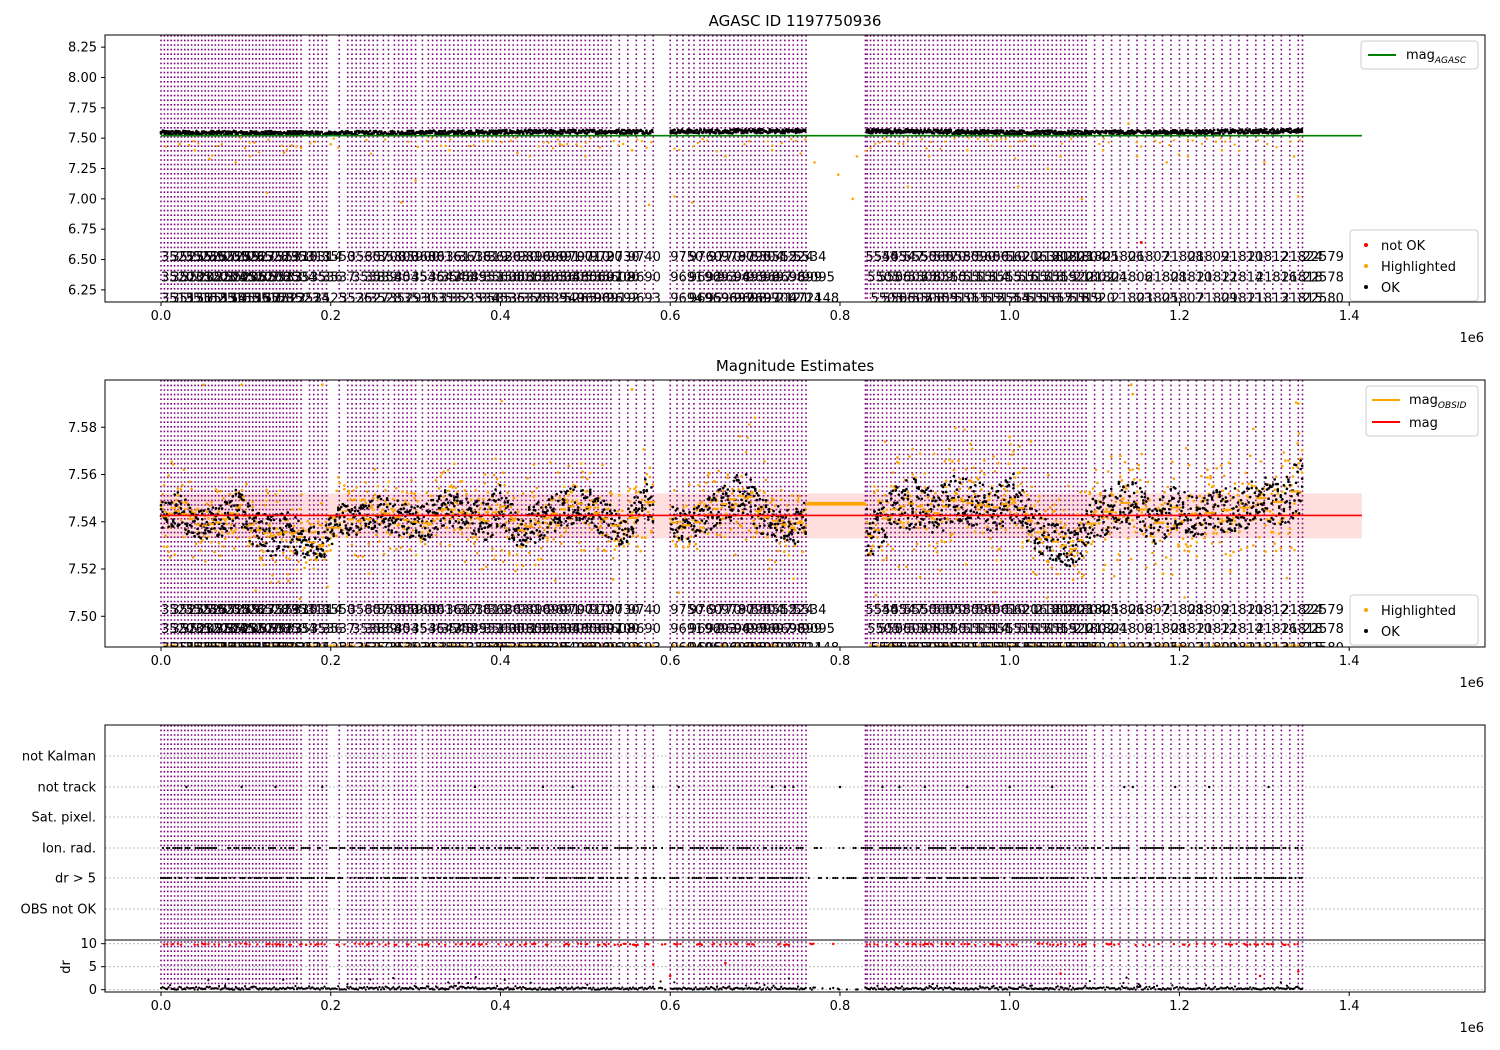 This screenshot has width=1500, height=1050. Describe the element at coordinates (610, 298) in the screenshot. I see `obsid-label: 9691` at that location.